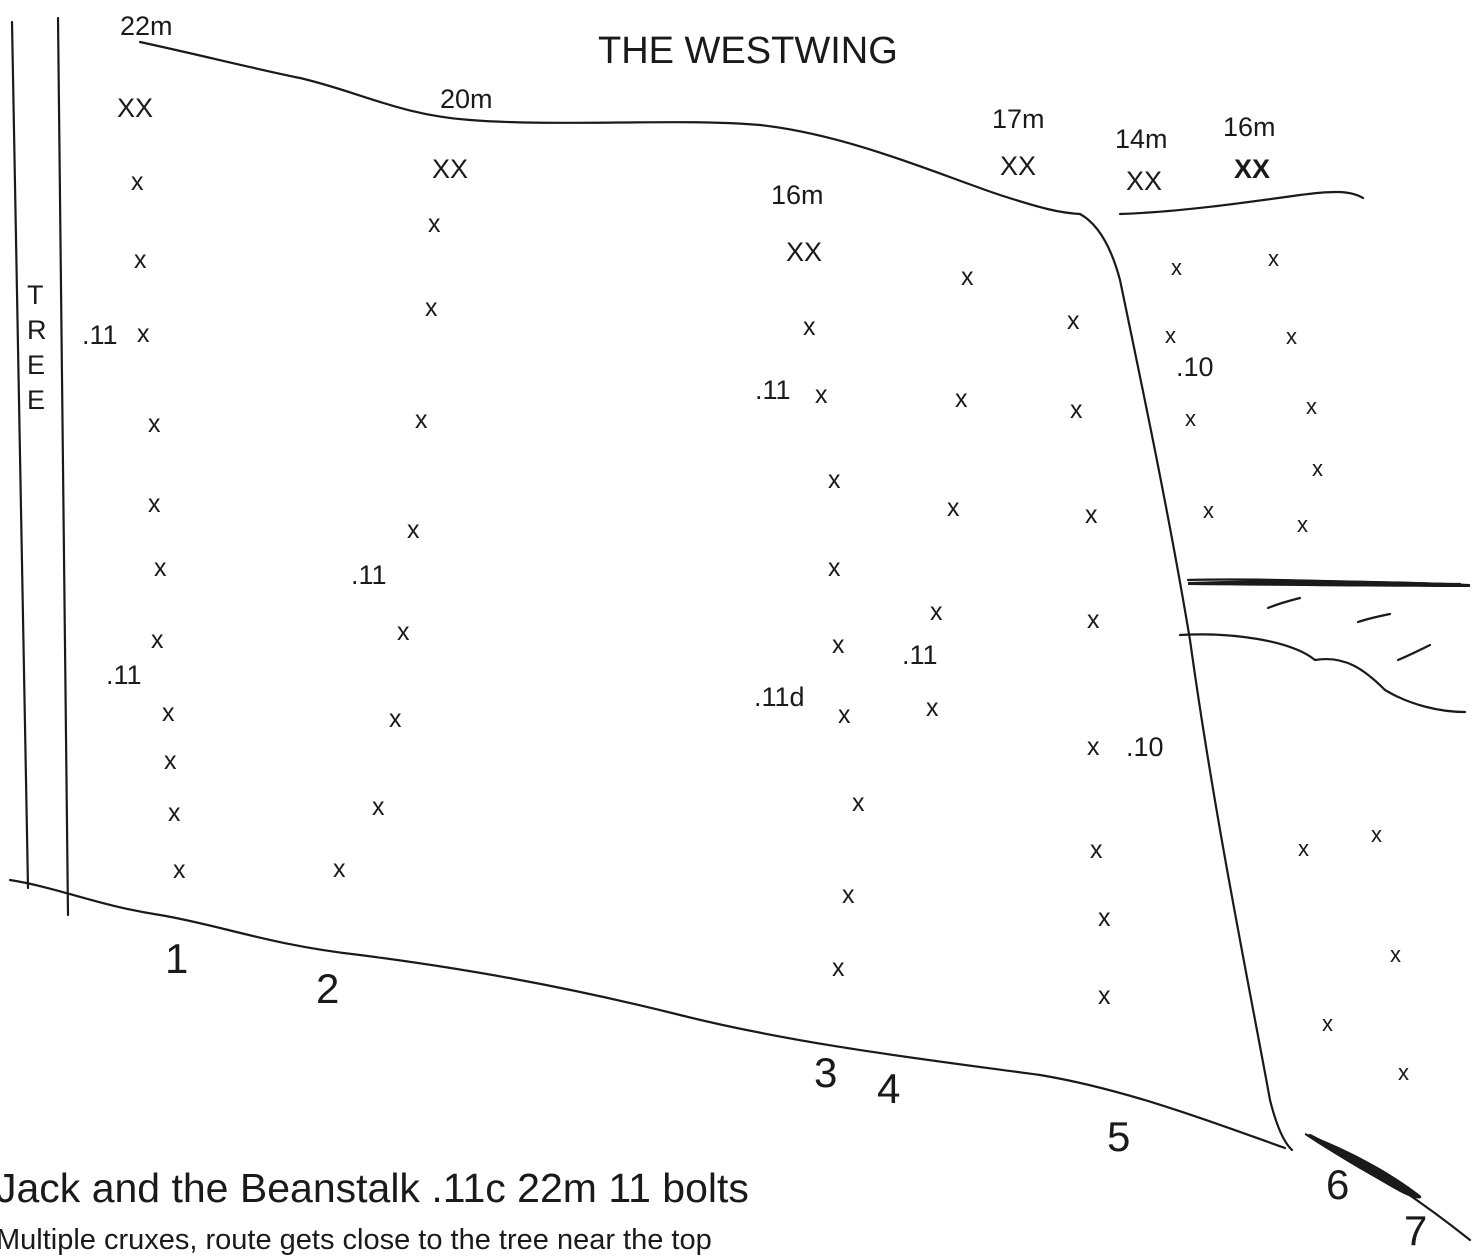  I want to click on route-number-5: 5, so click(1119, 1136).